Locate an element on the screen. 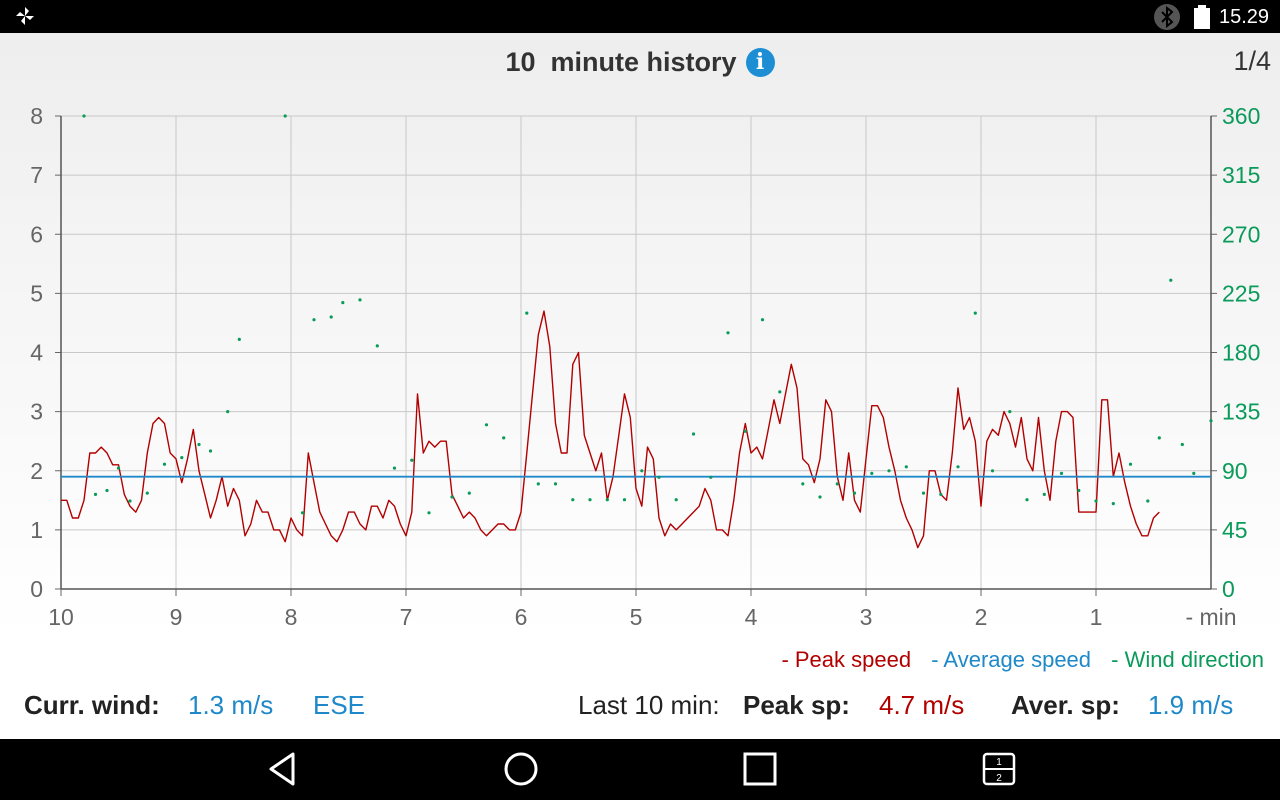 The height and width of the screenshot is (800, 1280). back-icon is located at coordinates (282, 769).